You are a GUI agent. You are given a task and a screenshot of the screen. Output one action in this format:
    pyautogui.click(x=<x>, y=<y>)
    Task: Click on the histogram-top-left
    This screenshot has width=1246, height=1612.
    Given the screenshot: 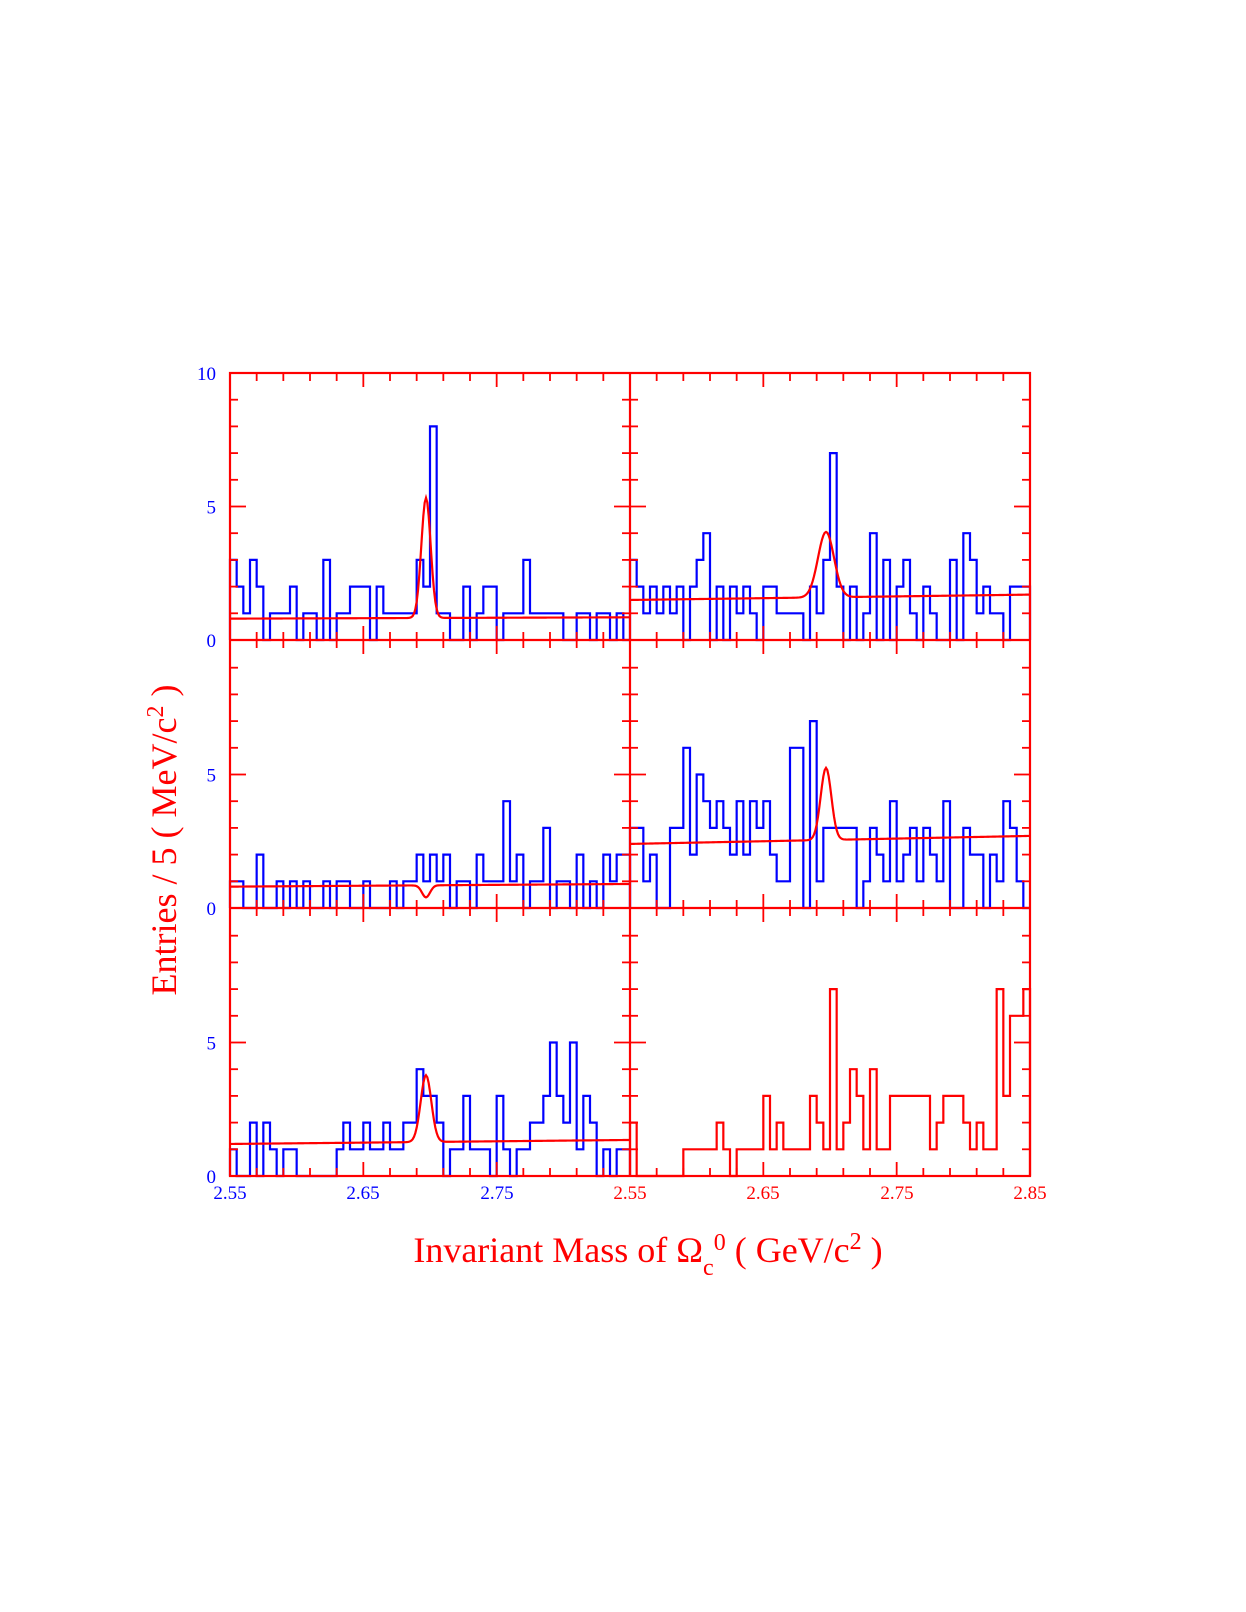 What is the action you would take?
    pyautogui.click(x=429, y=533)
    